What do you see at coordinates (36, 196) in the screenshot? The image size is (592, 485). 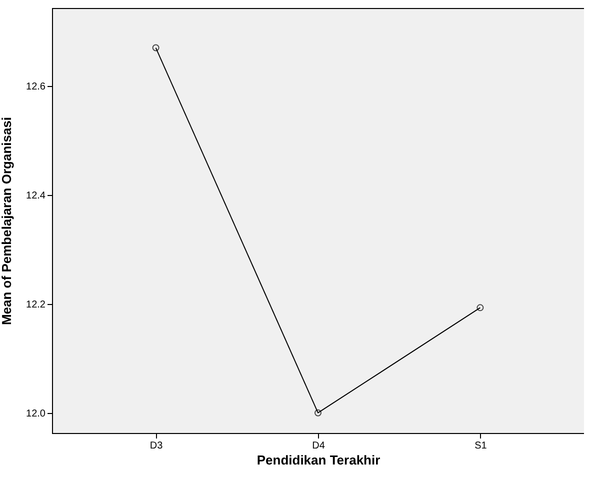 I see `y-tick-label: 12.4` at bounding box center [36, 196].